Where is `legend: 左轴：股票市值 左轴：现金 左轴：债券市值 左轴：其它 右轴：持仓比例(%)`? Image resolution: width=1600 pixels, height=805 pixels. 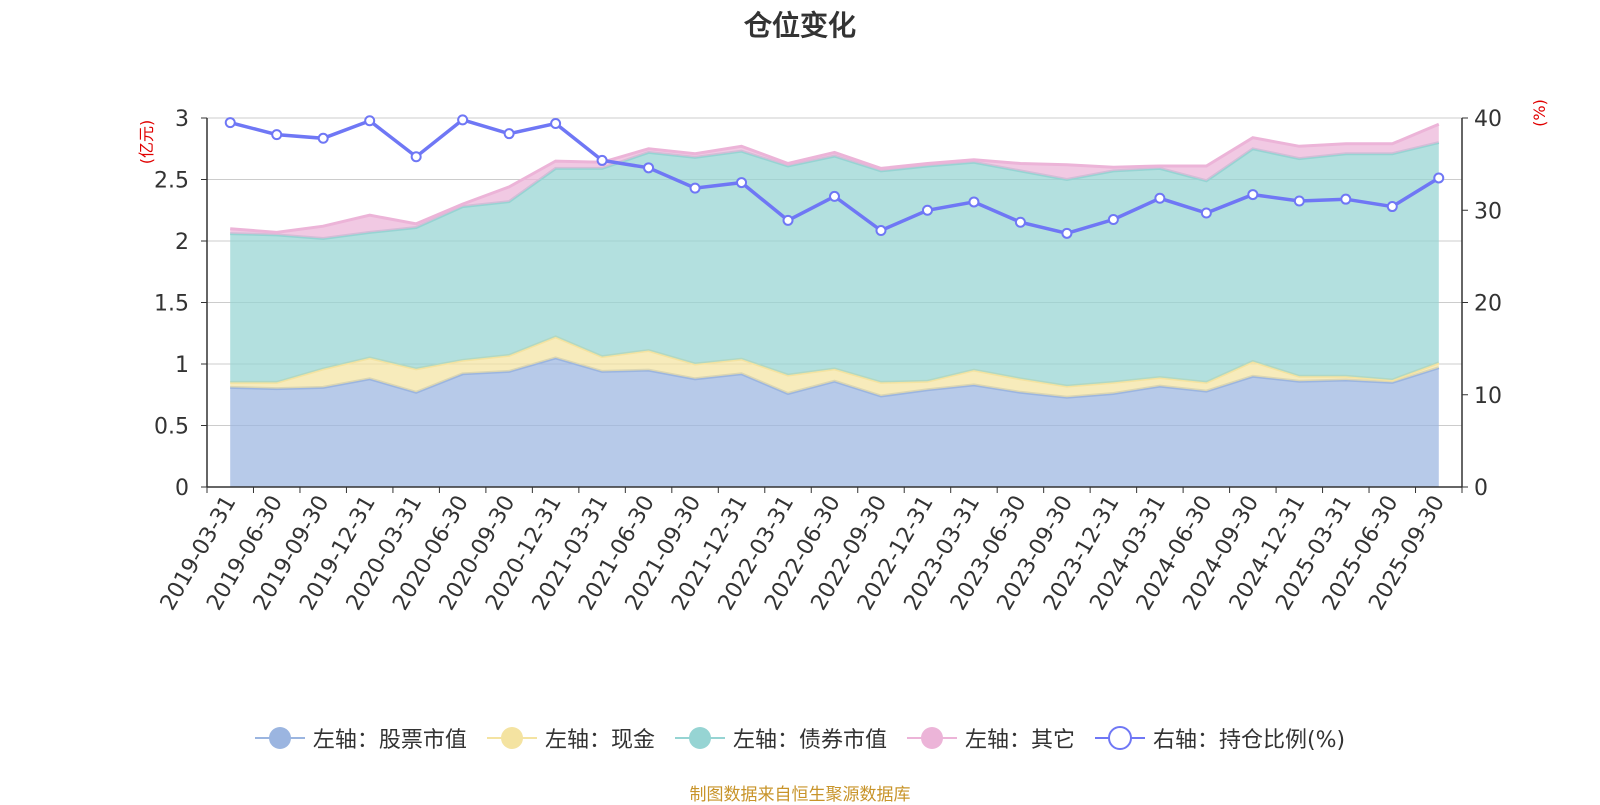
legend: 左轴：股票市值 左轴：现金 左轴：债券市值 左轴：其它 右轴：持仓比例(%) is located at coordinates (800, 738).